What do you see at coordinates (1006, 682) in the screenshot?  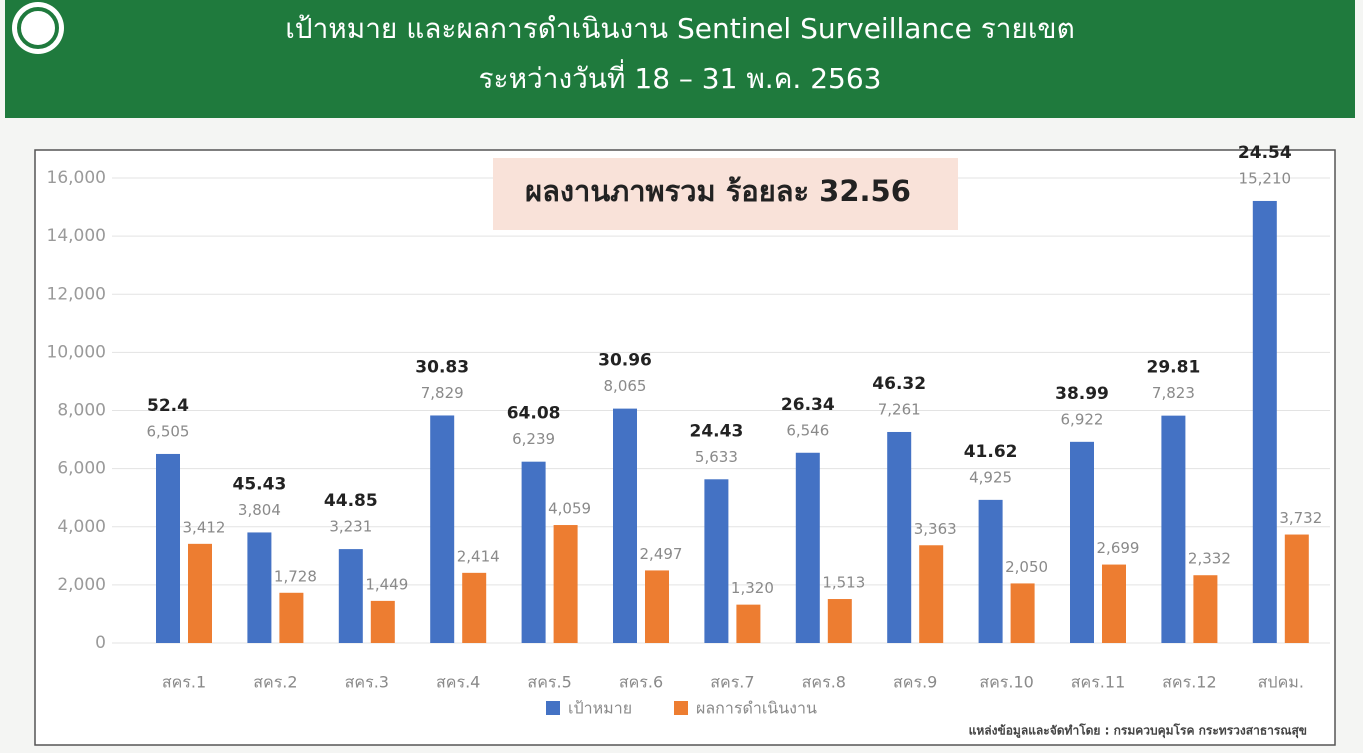 I see `x-tick-label: สคร.10` at bounding box center [1006, 682].